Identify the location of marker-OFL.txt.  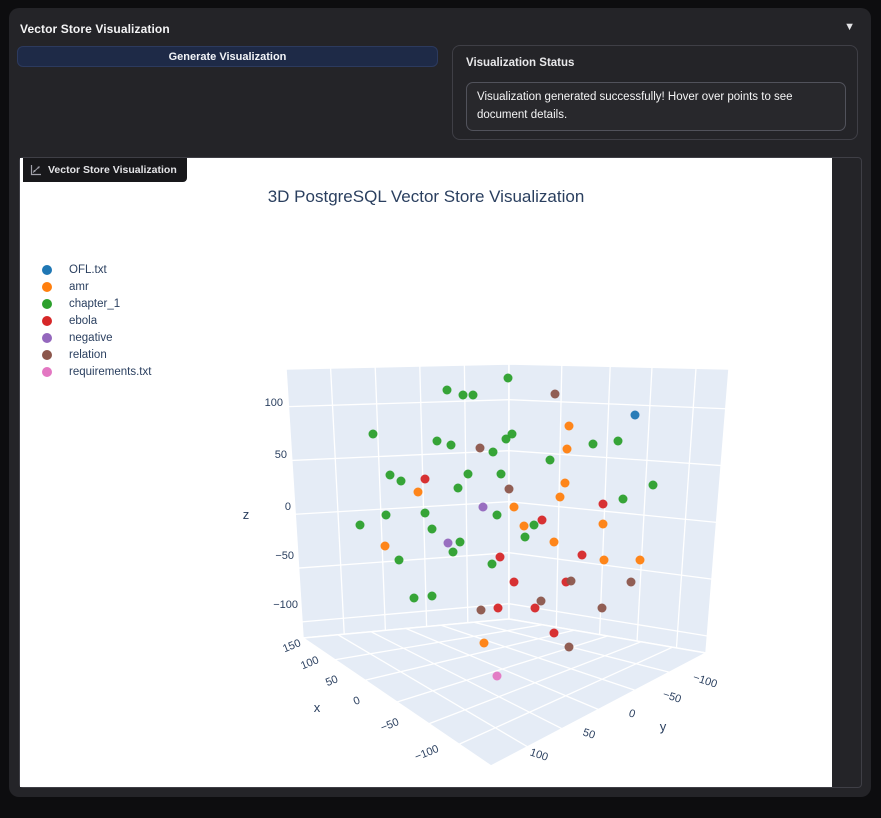
(635, 415).